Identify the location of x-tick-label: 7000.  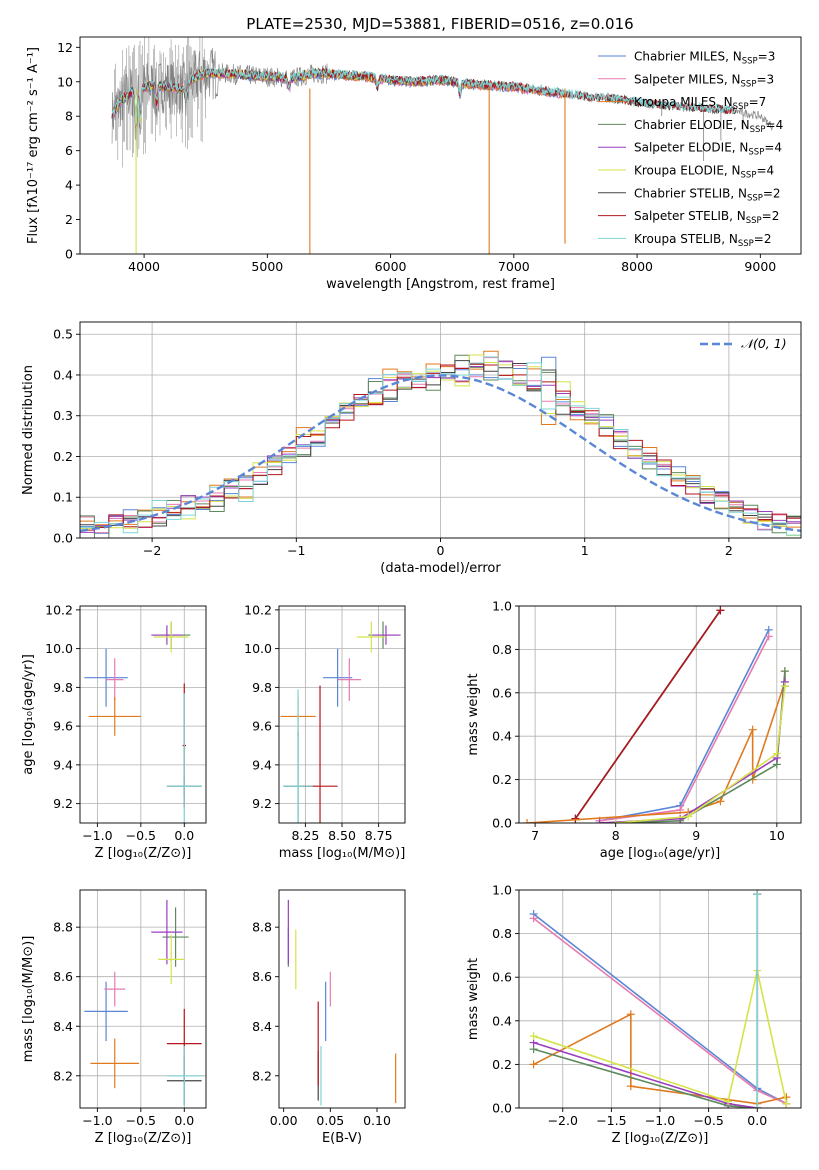
(514, 266).